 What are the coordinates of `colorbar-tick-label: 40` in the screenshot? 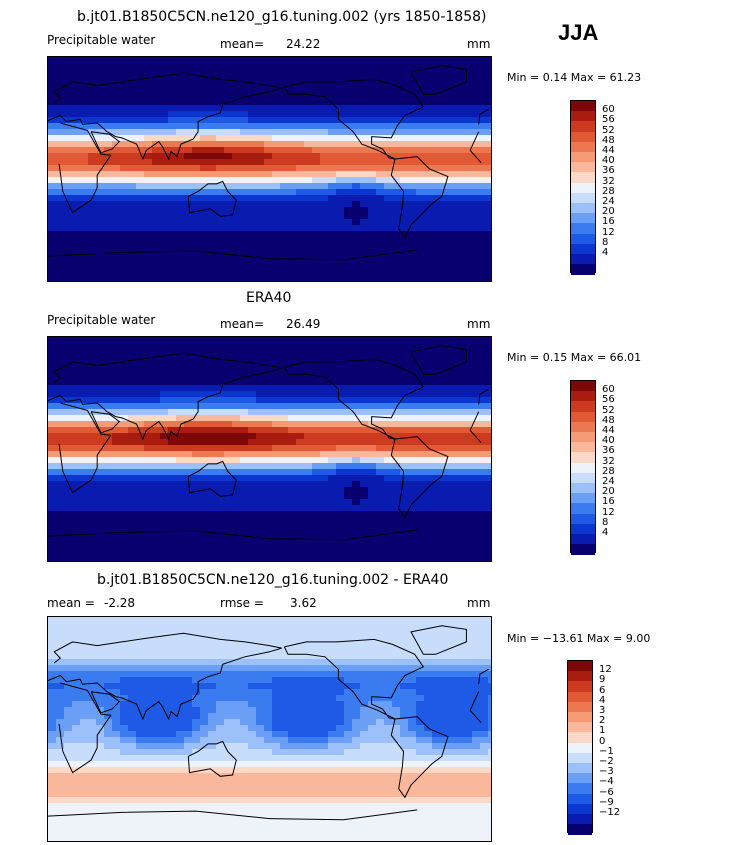 It's located at (608, 161).